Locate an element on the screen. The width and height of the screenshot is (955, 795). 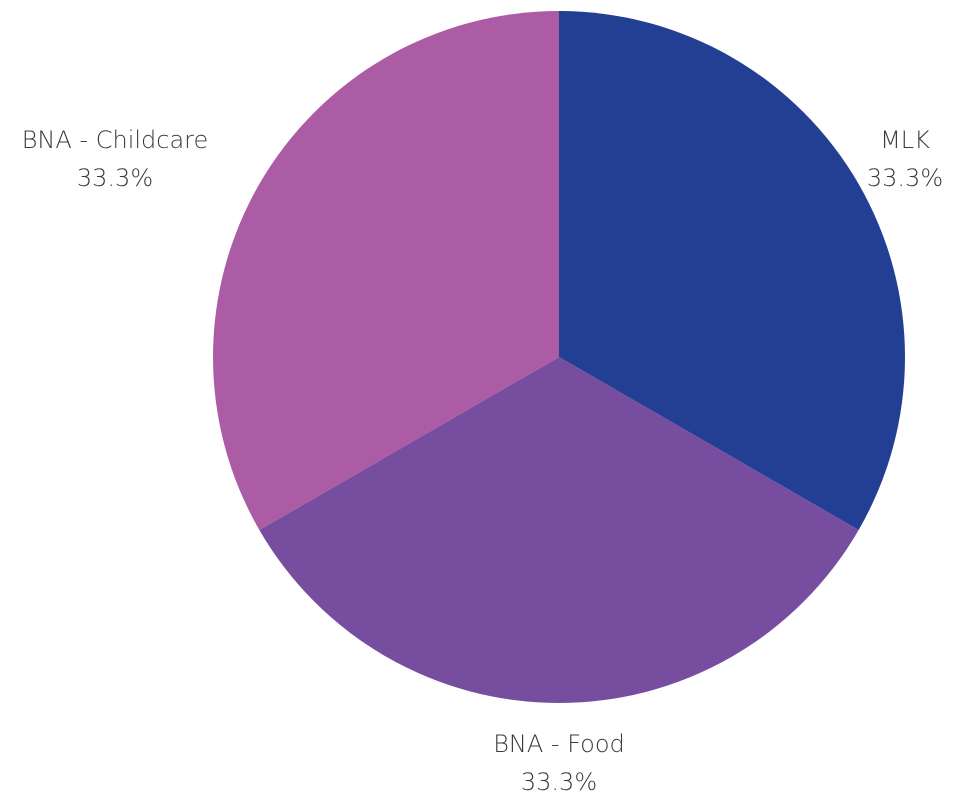
slice-name-label: BNA - Childcare is located at coordinates (115, 140).